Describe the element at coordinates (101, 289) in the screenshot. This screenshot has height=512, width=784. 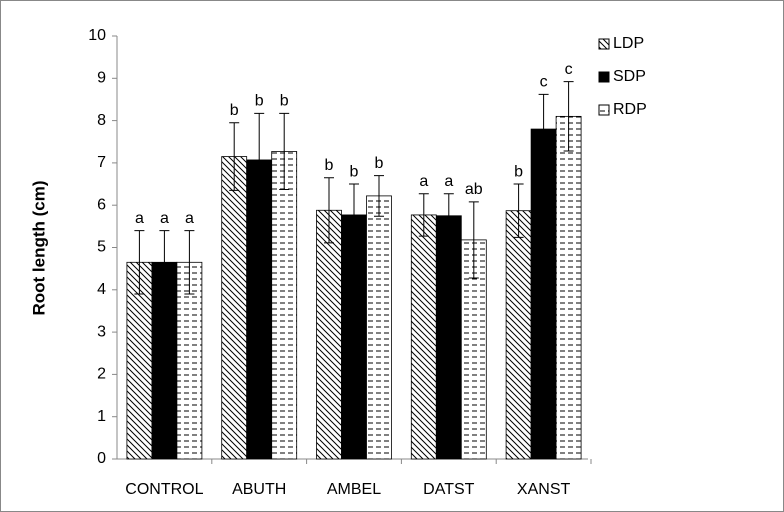
I see `y-tick-label: 4` at that location.